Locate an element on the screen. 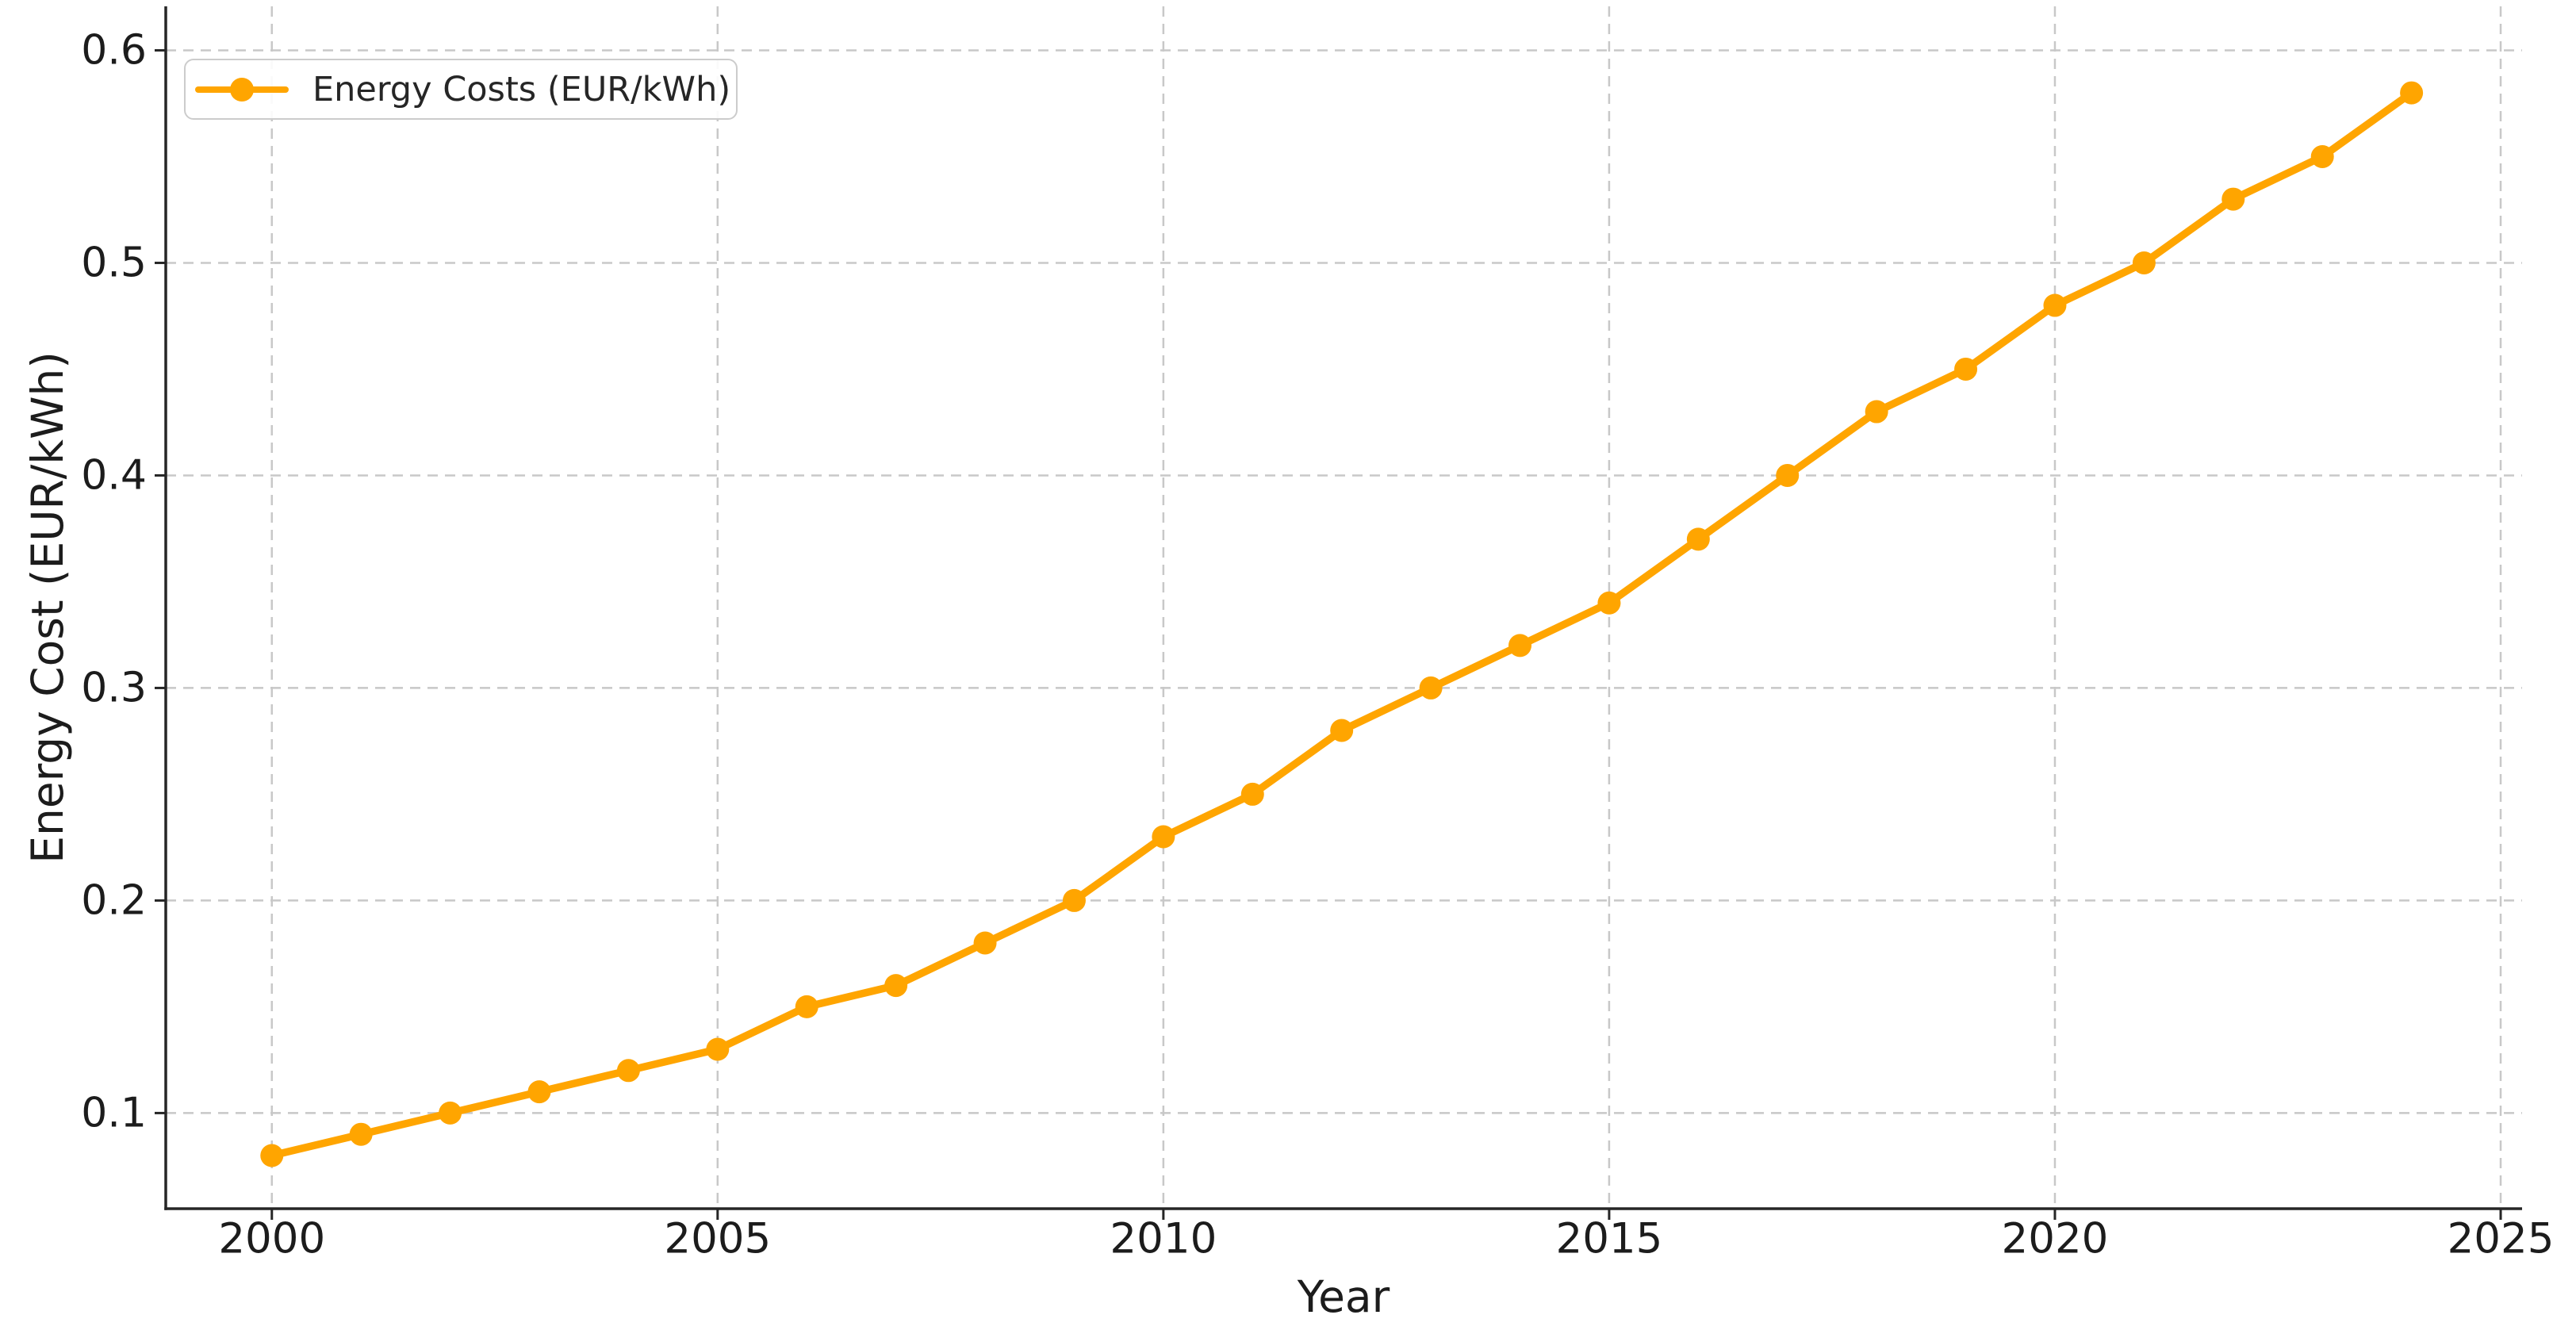 The image size is (2576, 1334). x-tick-label: 2010 is located at coordinates (1163, 1239).